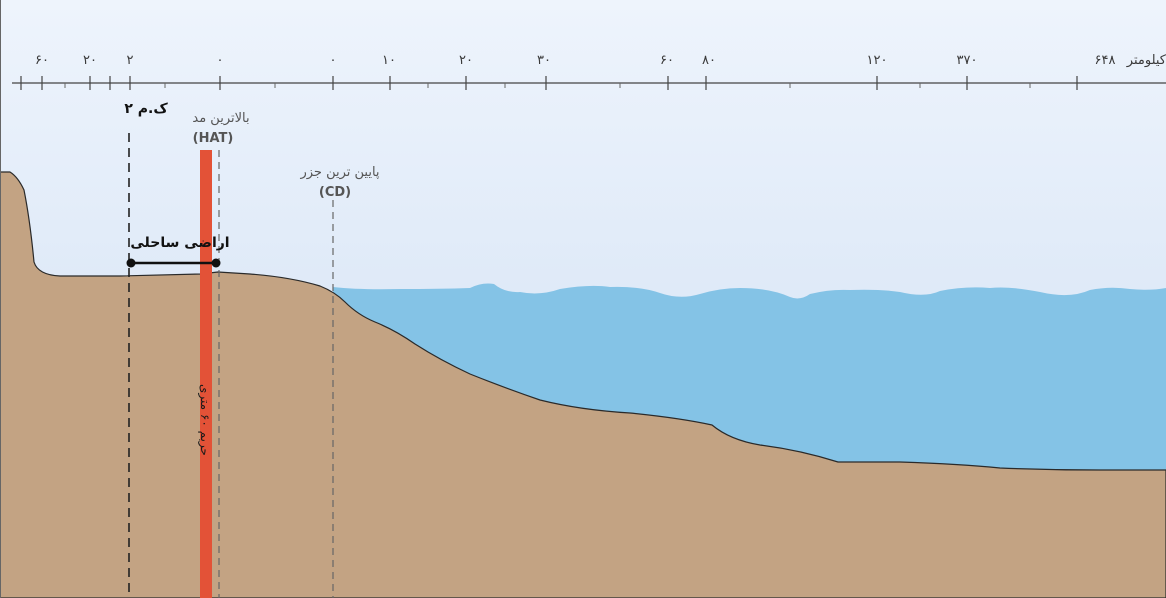  Describe the element at coordinates (575, 60) in the screenshot. I see `scale-tick-labels: ۶۴۸ ۳۷۰ ۱۲۰ ۸۰ ۶۰ ۳۰ ۲۰ ۱۰ ۰ ۰ ۲ ۲۰ ۶۰` at that location.